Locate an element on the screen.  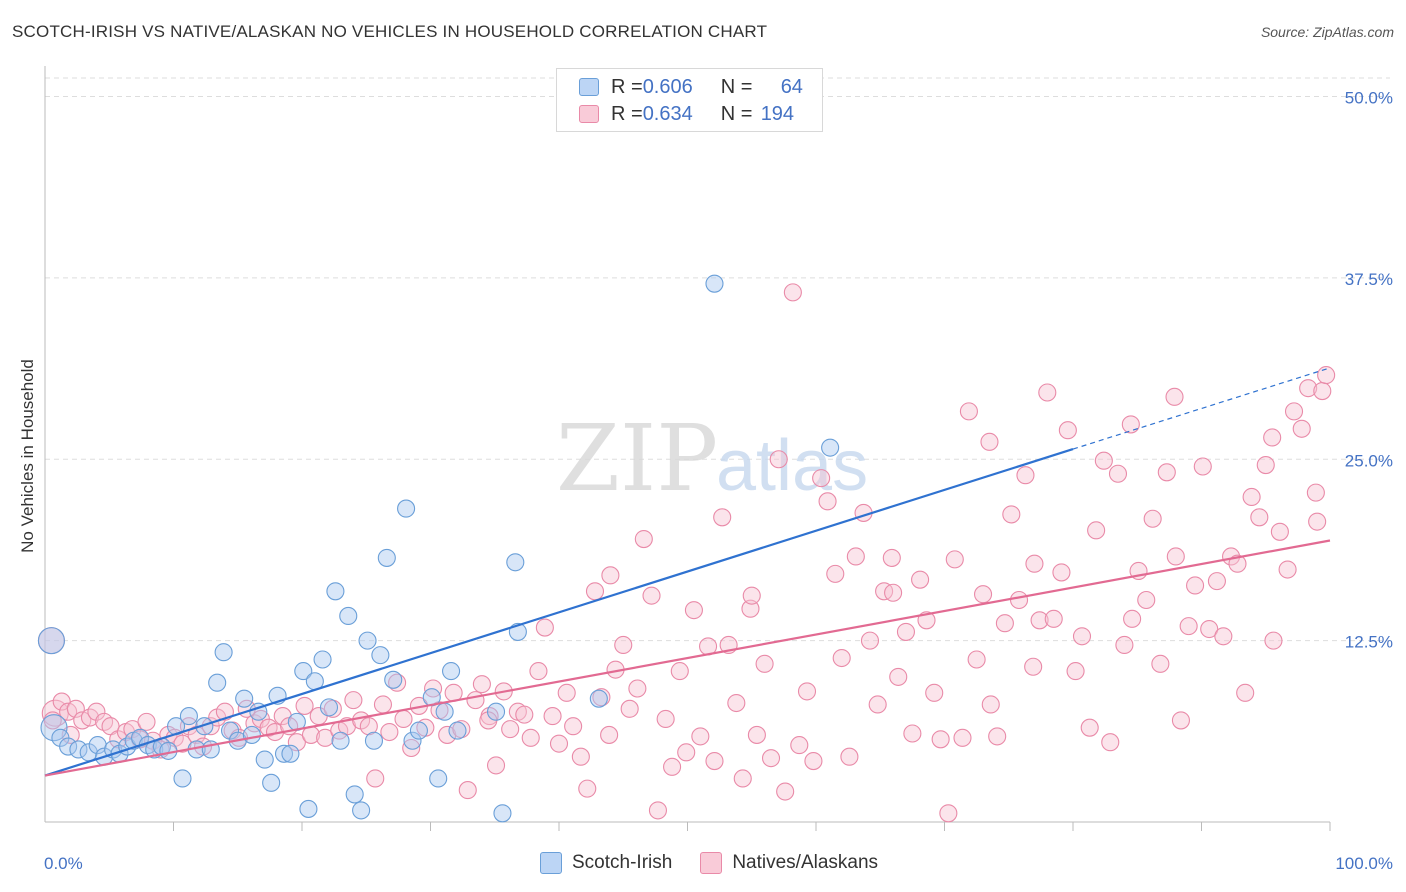
y-axis-label: No Vehicles in Household is located at coordinates (27, 456).